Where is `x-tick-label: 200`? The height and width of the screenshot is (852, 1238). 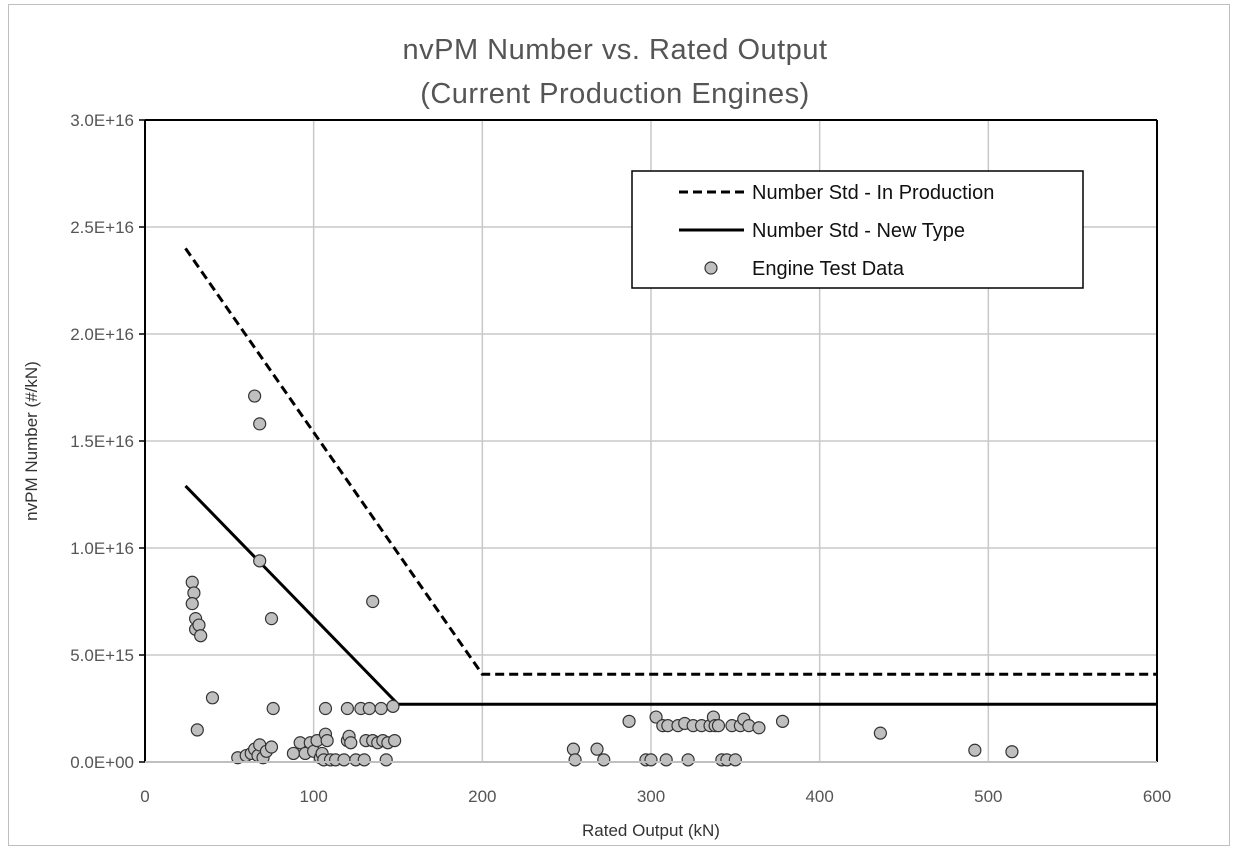 x-tick-label: 200 is located at coordinates (482, 796).